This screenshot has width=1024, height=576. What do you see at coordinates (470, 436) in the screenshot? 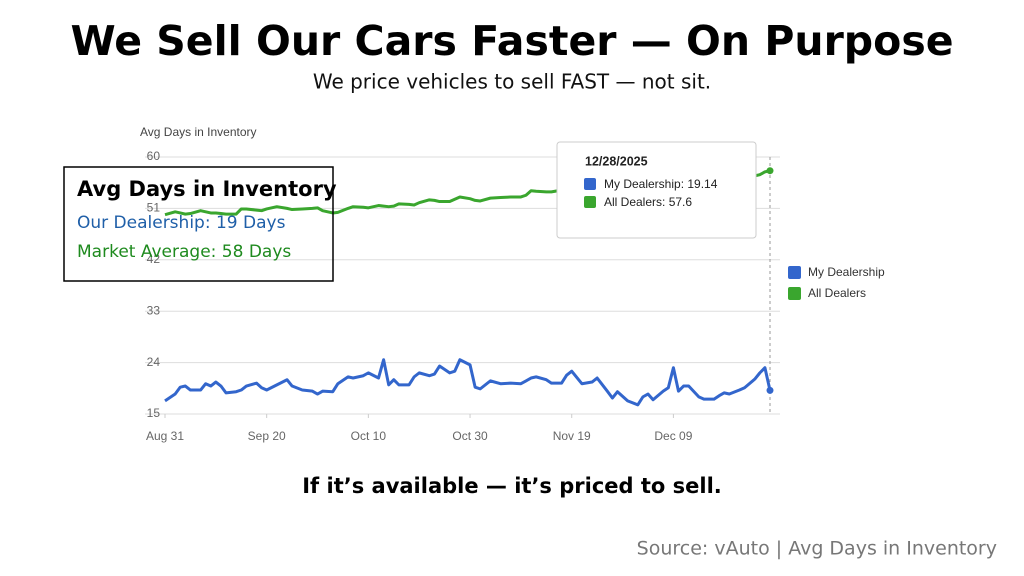
I see `x-tick-label: Oct 30` at bounding box center [470, 436].